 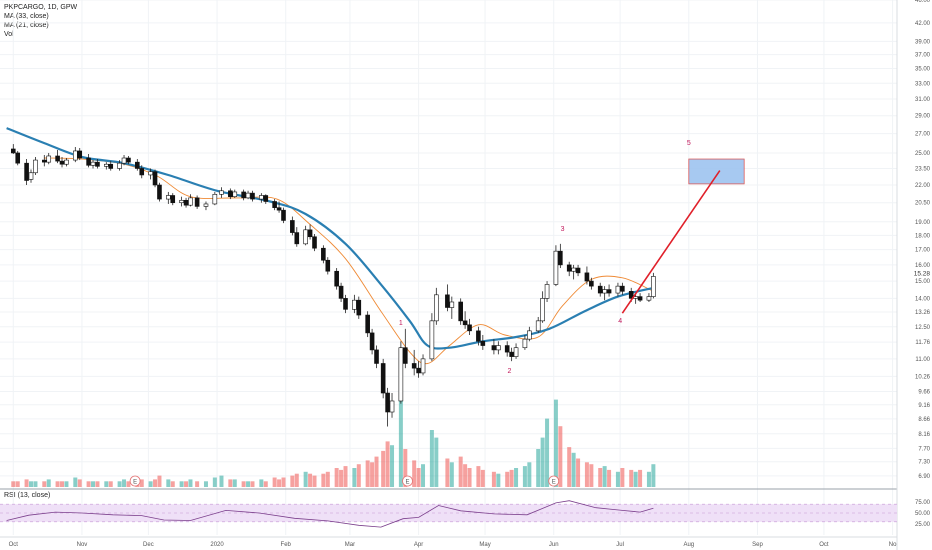 I want to click on legend-symbol: PKPCARGO, 1D, GPW, so click(x=41, y=7).